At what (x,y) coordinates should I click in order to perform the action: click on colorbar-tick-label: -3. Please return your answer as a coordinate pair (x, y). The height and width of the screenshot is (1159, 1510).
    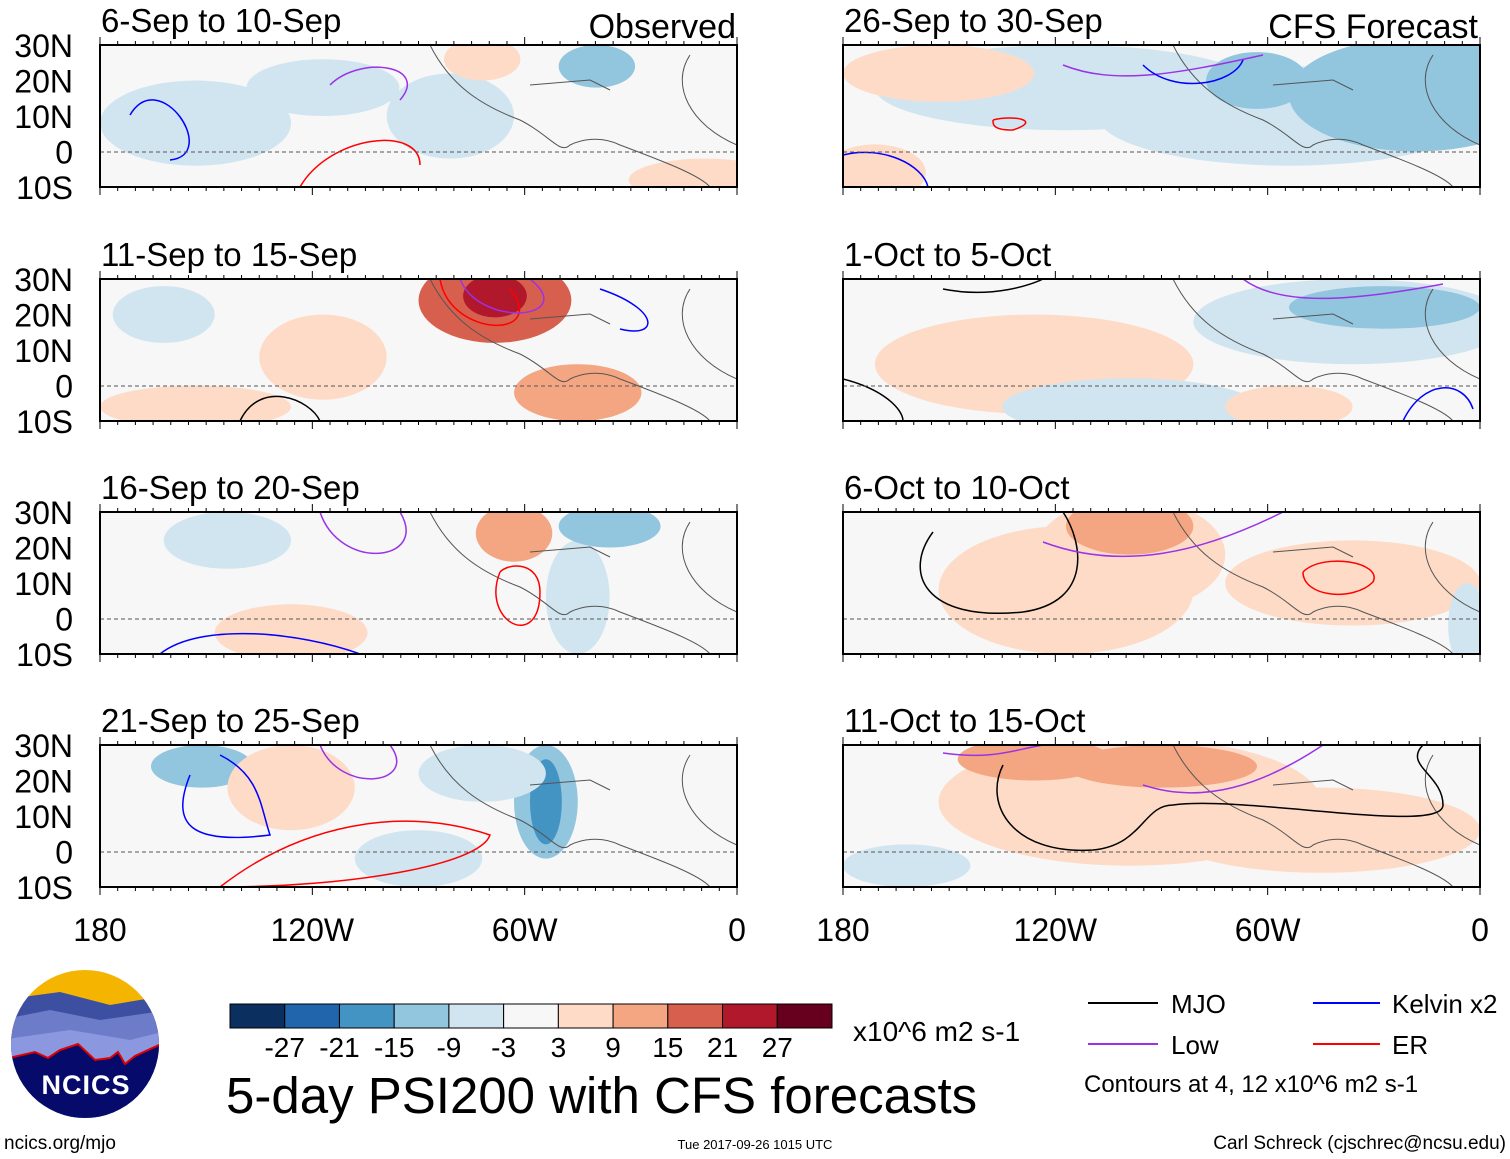
    Looking at the image, I should click on (503, 1047).